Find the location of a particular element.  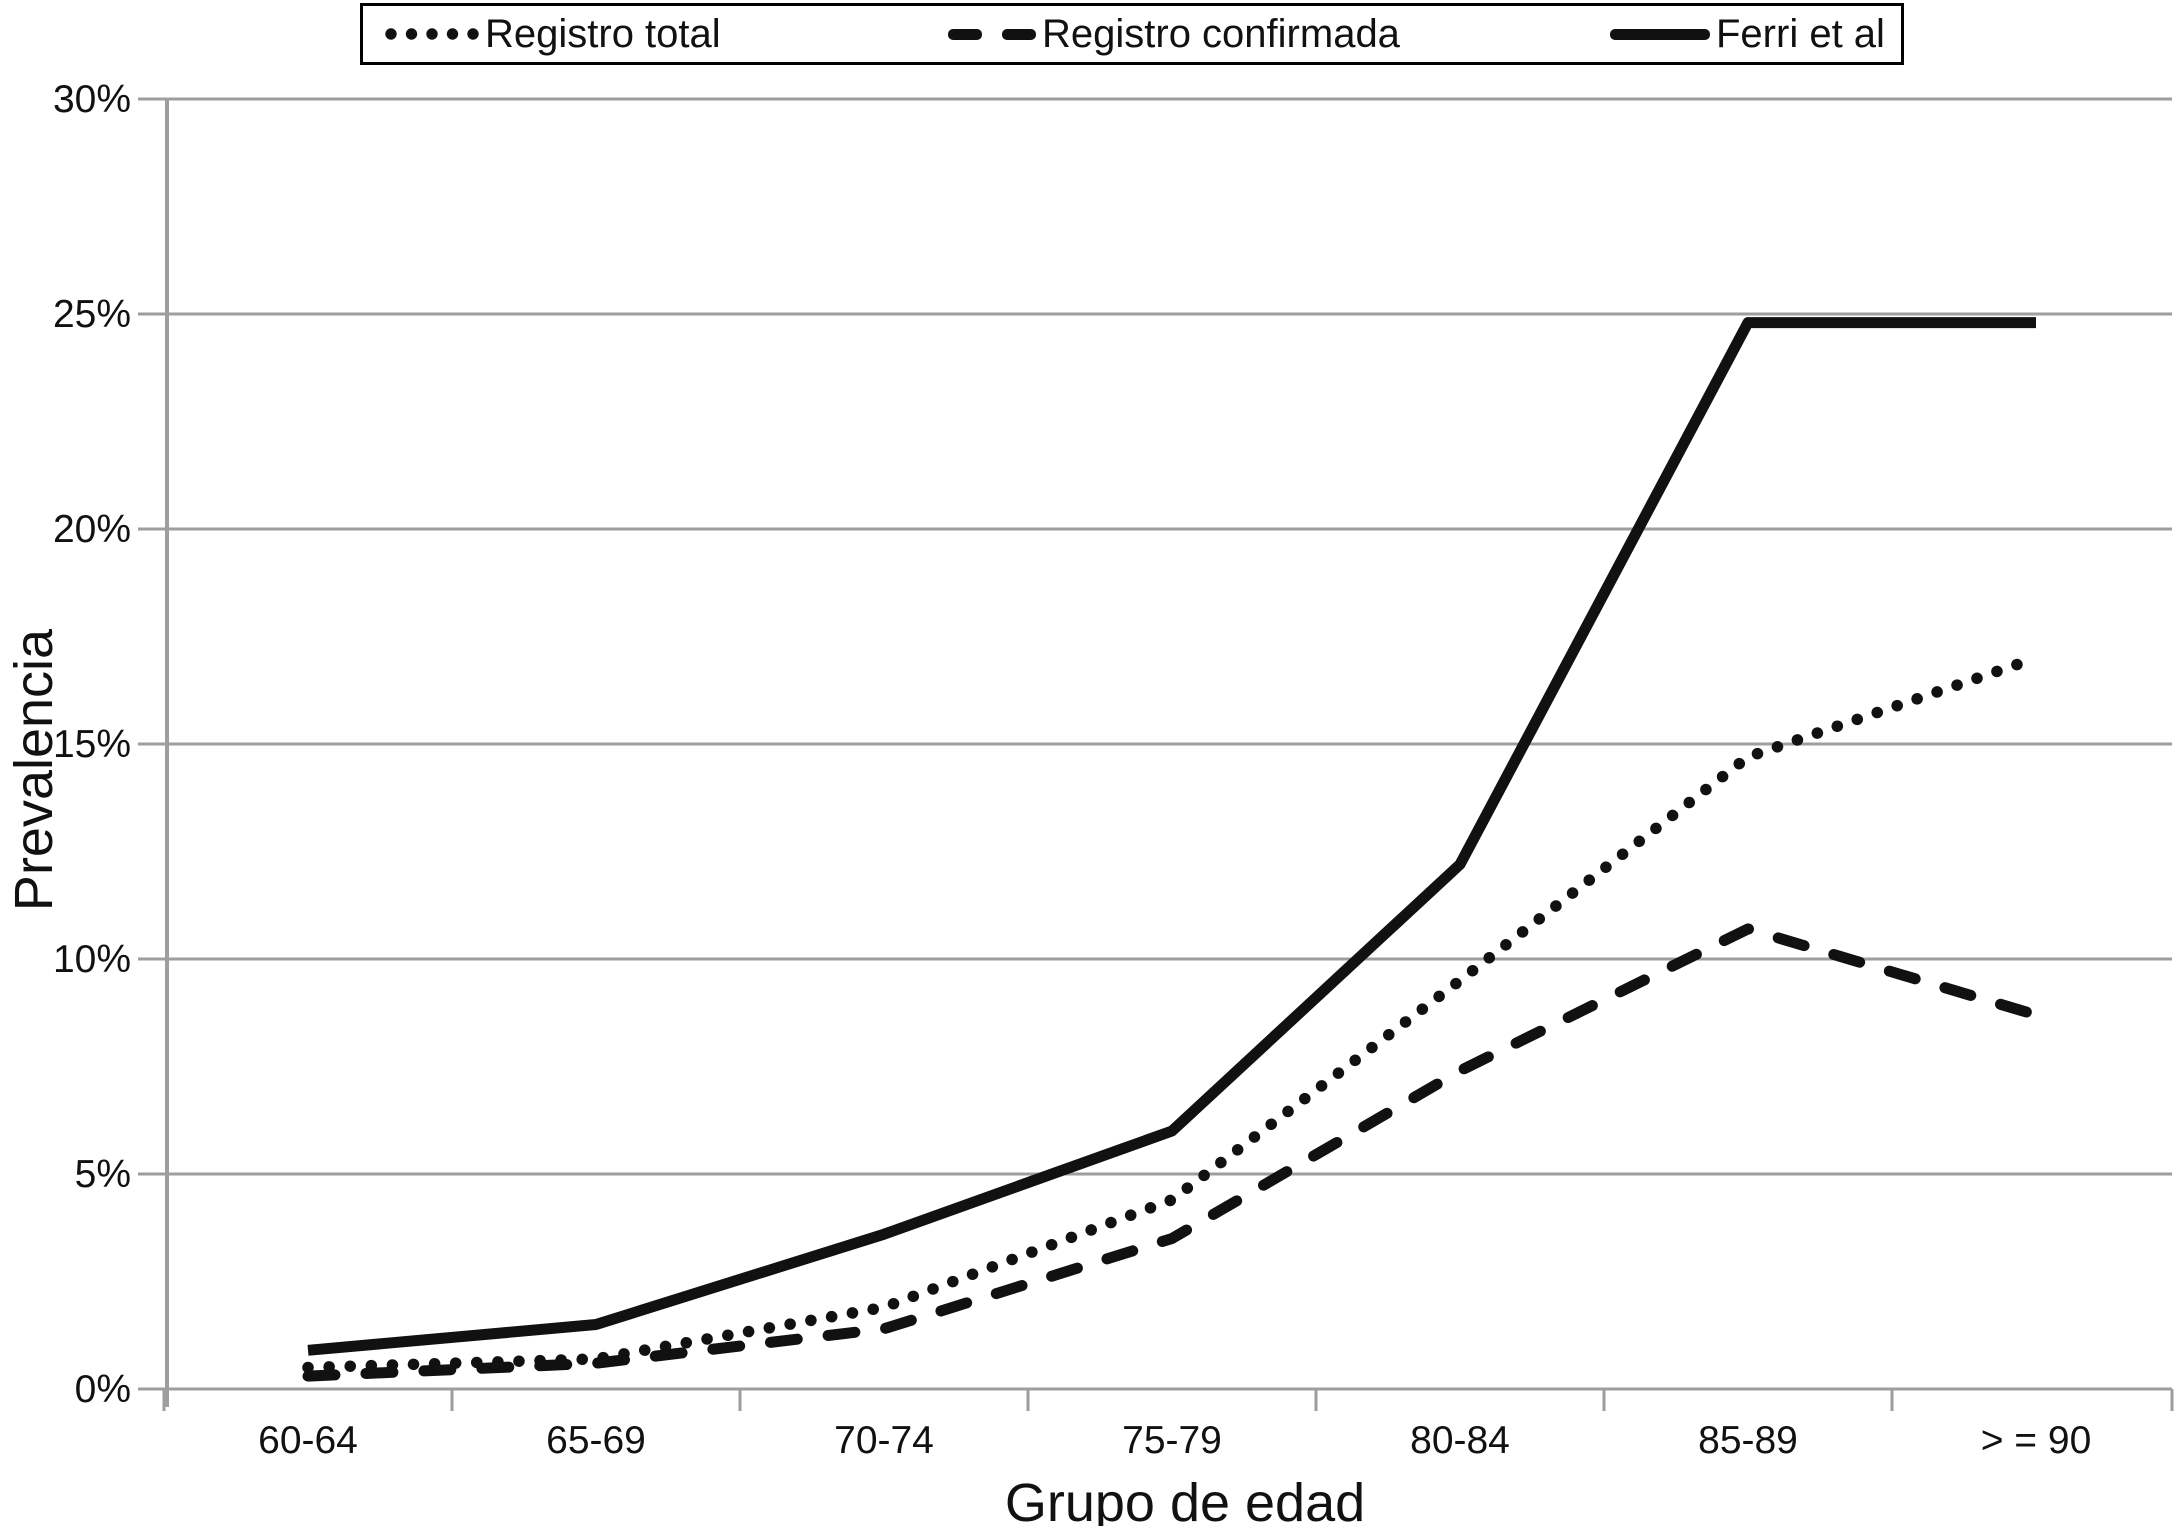

legend-item-registro-confirmada: Registro confirmada is located at coordinates (1174, 34).